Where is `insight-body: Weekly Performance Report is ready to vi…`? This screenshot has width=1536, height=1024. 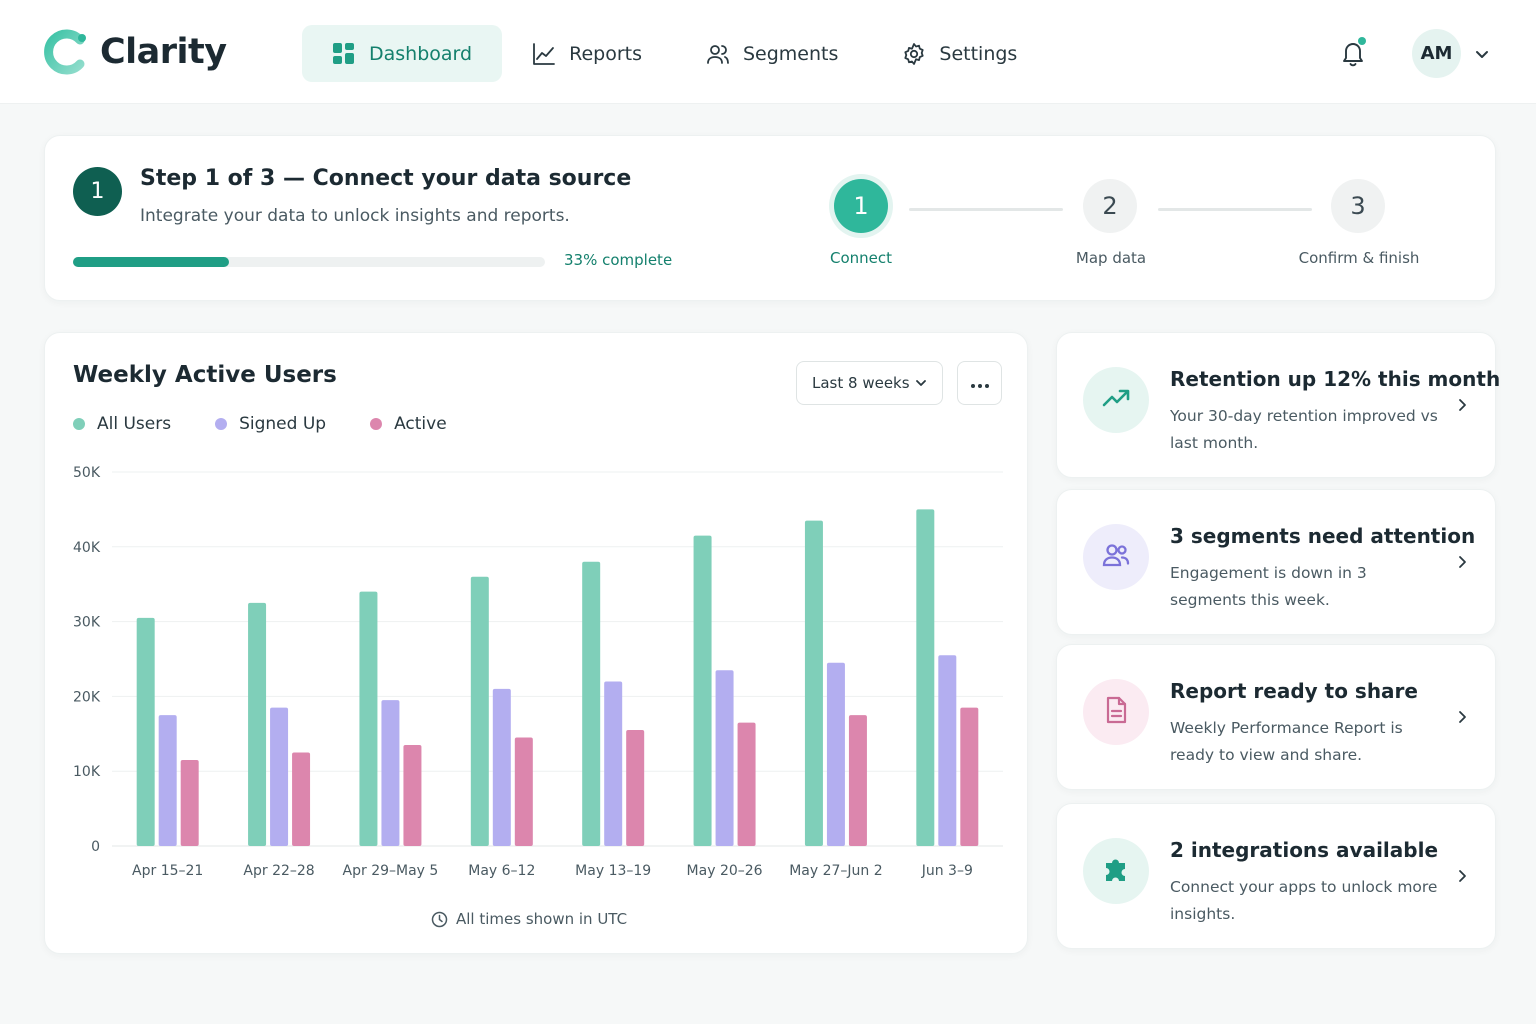 insight-body: Weekly Performance Report is ready to vi… is located at coordinates (1286, 741).